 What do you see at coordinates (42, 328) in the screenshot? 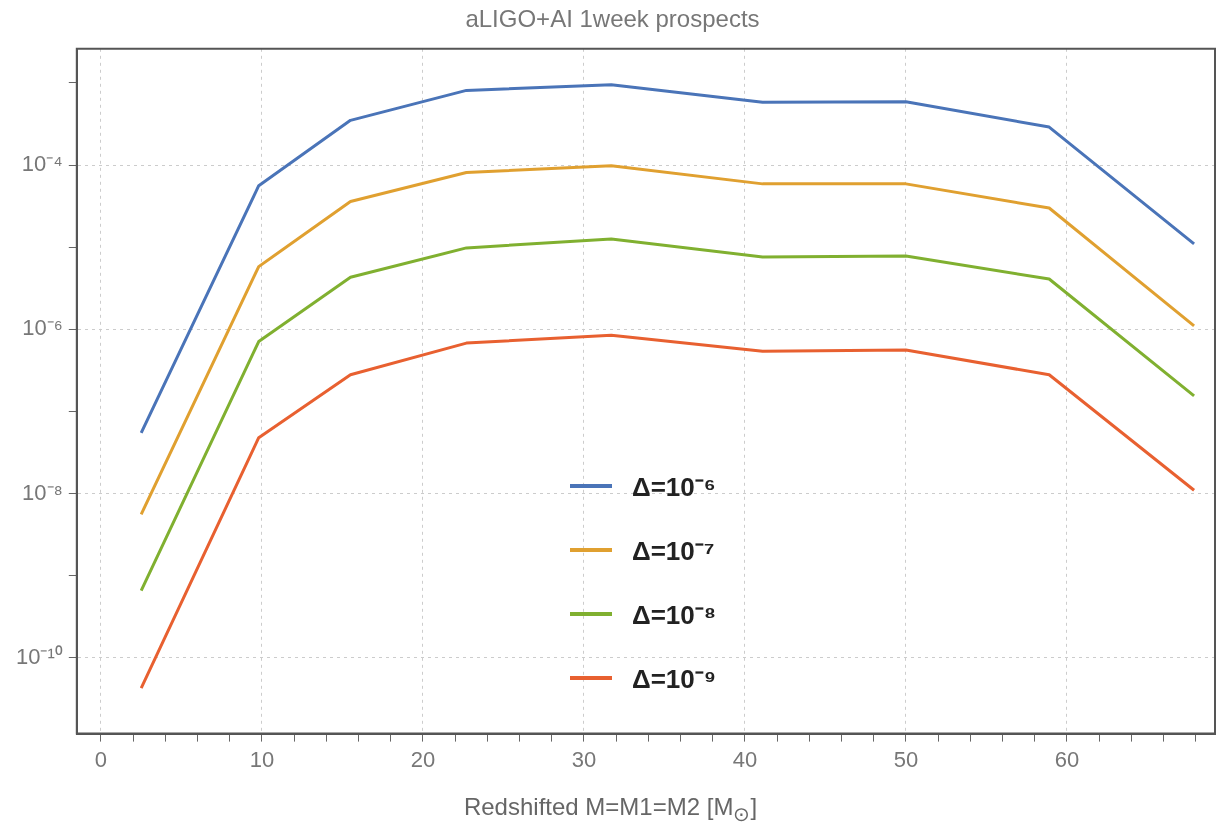
I see `y-tick-label: 10⁻⁶` at bounding box center [42, 328].